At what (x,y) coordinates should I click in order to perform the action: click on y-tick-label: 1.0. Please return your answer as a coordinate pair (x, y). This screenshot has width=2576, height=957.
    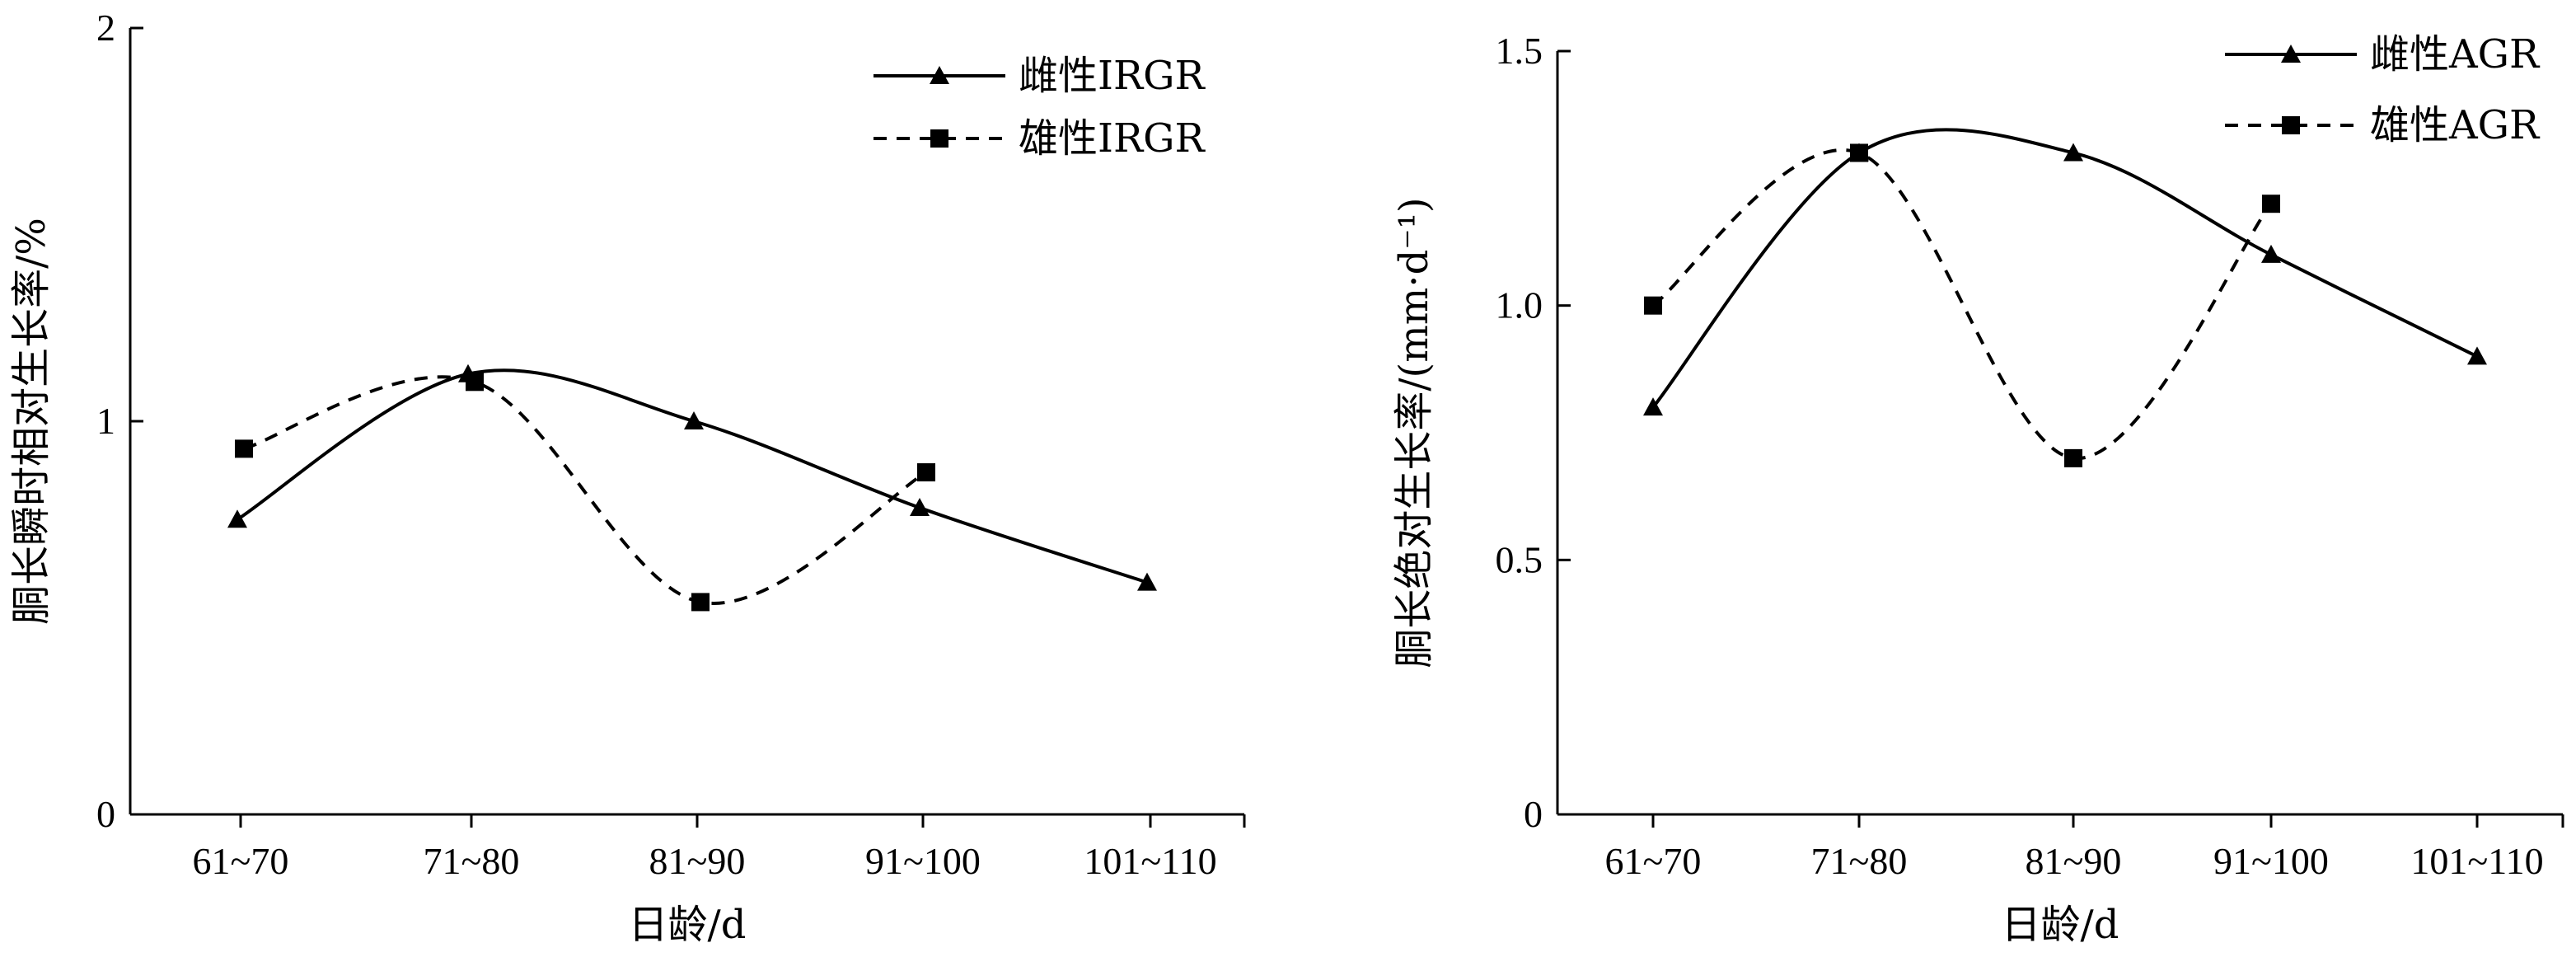
    Looking at the image, I should click on (1519, 305).